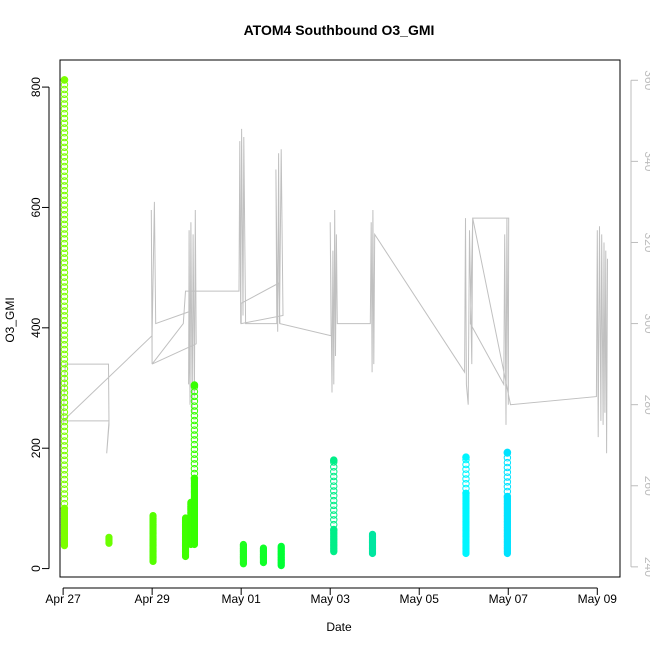 This screenshot has width=650, height=650. Describe the element at coordinates (598, 599) in the screenshot. I see `x-tick-label: May 09` at that location.